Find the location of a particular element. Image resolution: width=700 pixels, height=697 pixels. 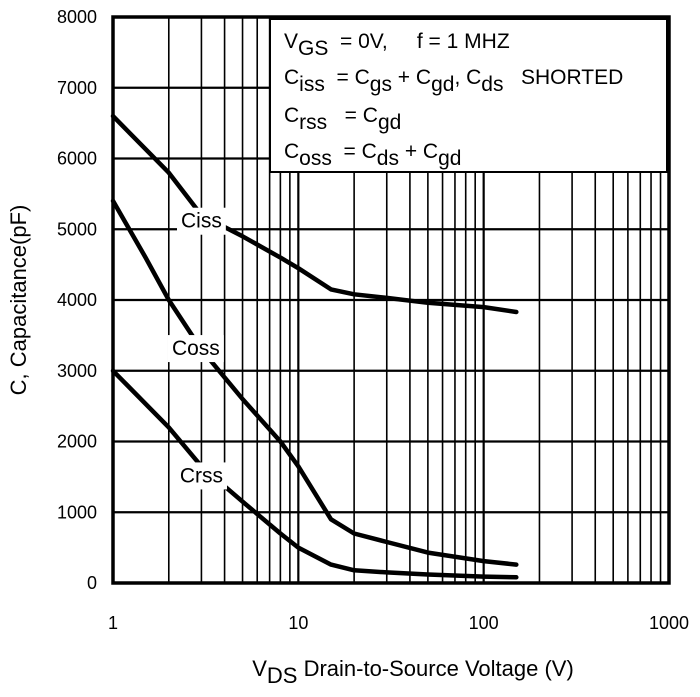

legend-segment: SHORTED is located at coordinates (563, 77).